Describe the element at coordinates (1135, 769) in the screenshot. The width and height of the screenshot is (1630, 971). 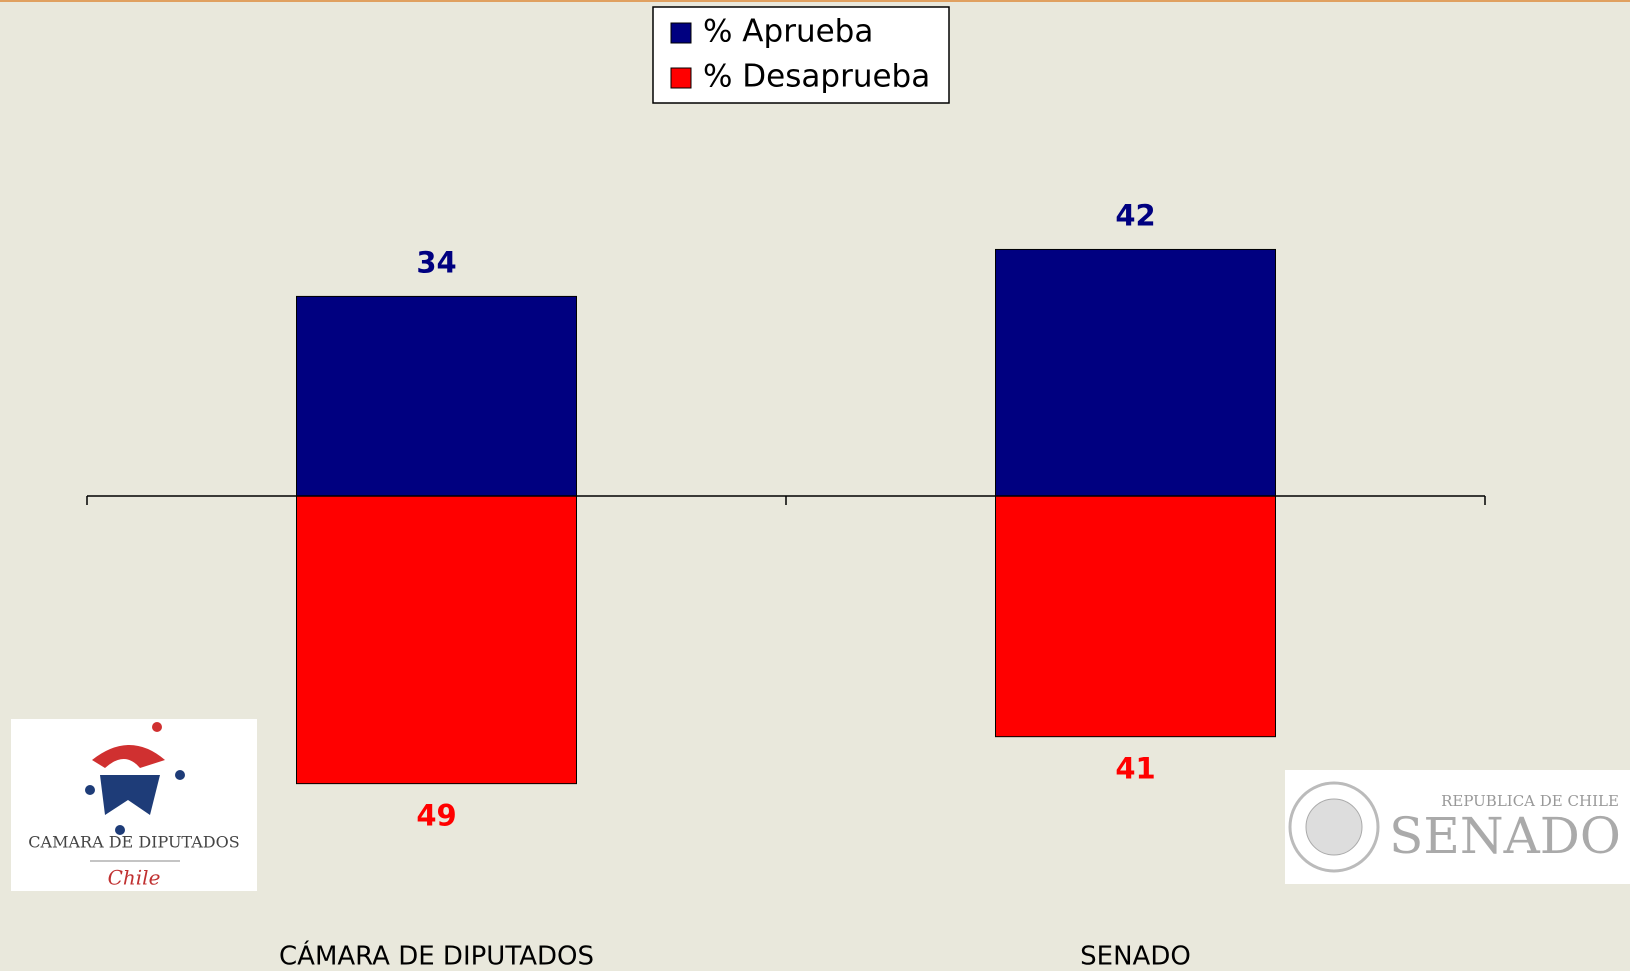
I see `data-label: 41` at that location.